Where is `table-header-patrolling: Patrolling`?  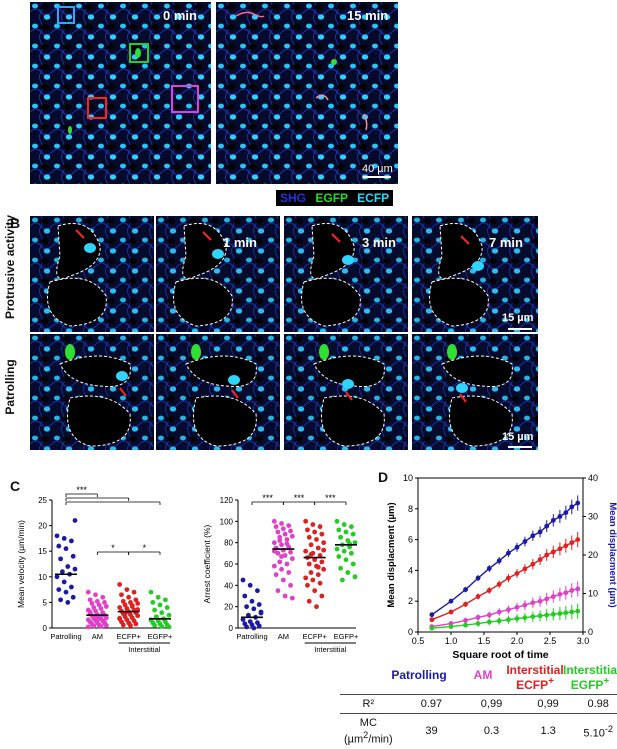
table-header-patrolling: Patrolling is located at coordinates (419, 675).